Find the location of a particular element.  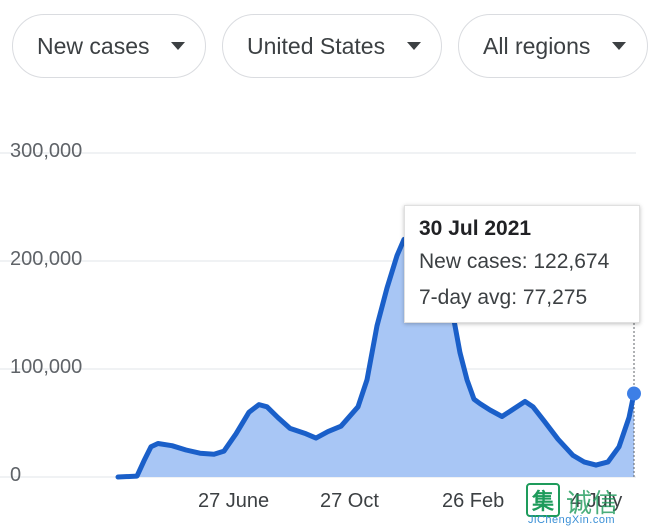

tooltip-date: 30 Jul 2021 is located at coordinates (475, 228).